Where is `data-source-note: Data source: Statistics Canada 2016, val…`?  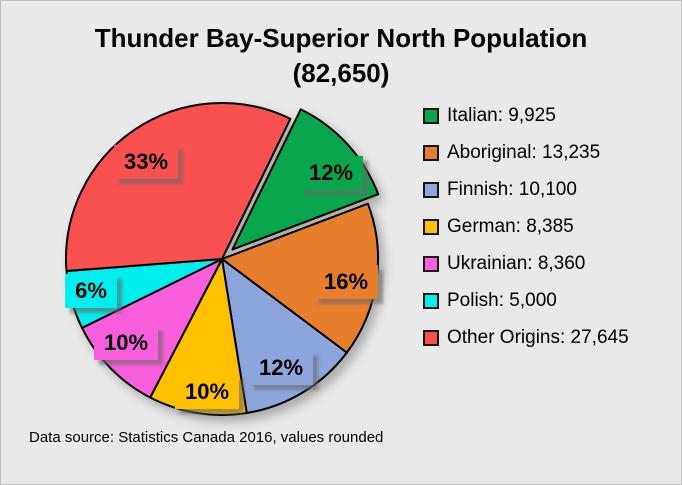 data-source-note: Data source: Statistics Canada 2016, val… is located at coordinates (206, 437).